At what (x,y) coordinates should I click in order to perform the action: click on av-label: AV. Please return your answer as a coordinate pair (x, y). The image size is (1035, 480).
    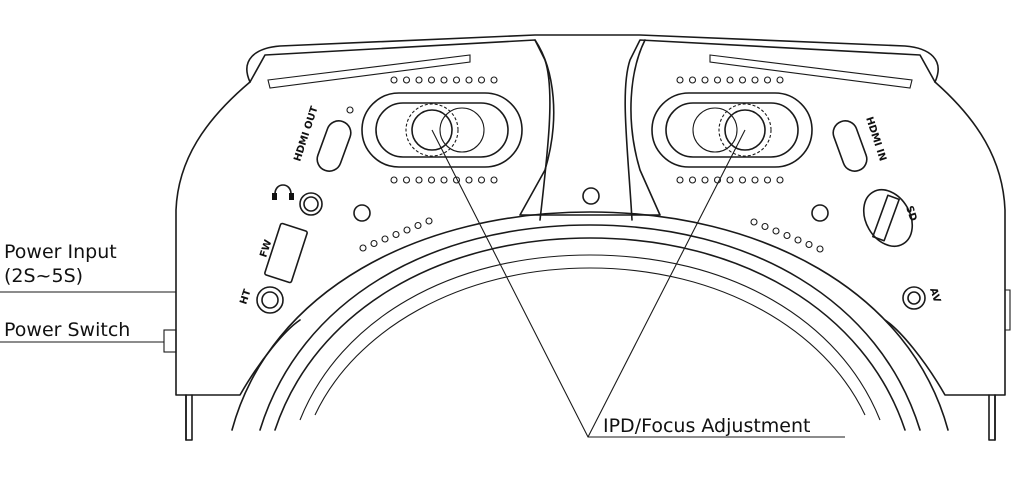
    Looking at the image, I should click on (934, 296).